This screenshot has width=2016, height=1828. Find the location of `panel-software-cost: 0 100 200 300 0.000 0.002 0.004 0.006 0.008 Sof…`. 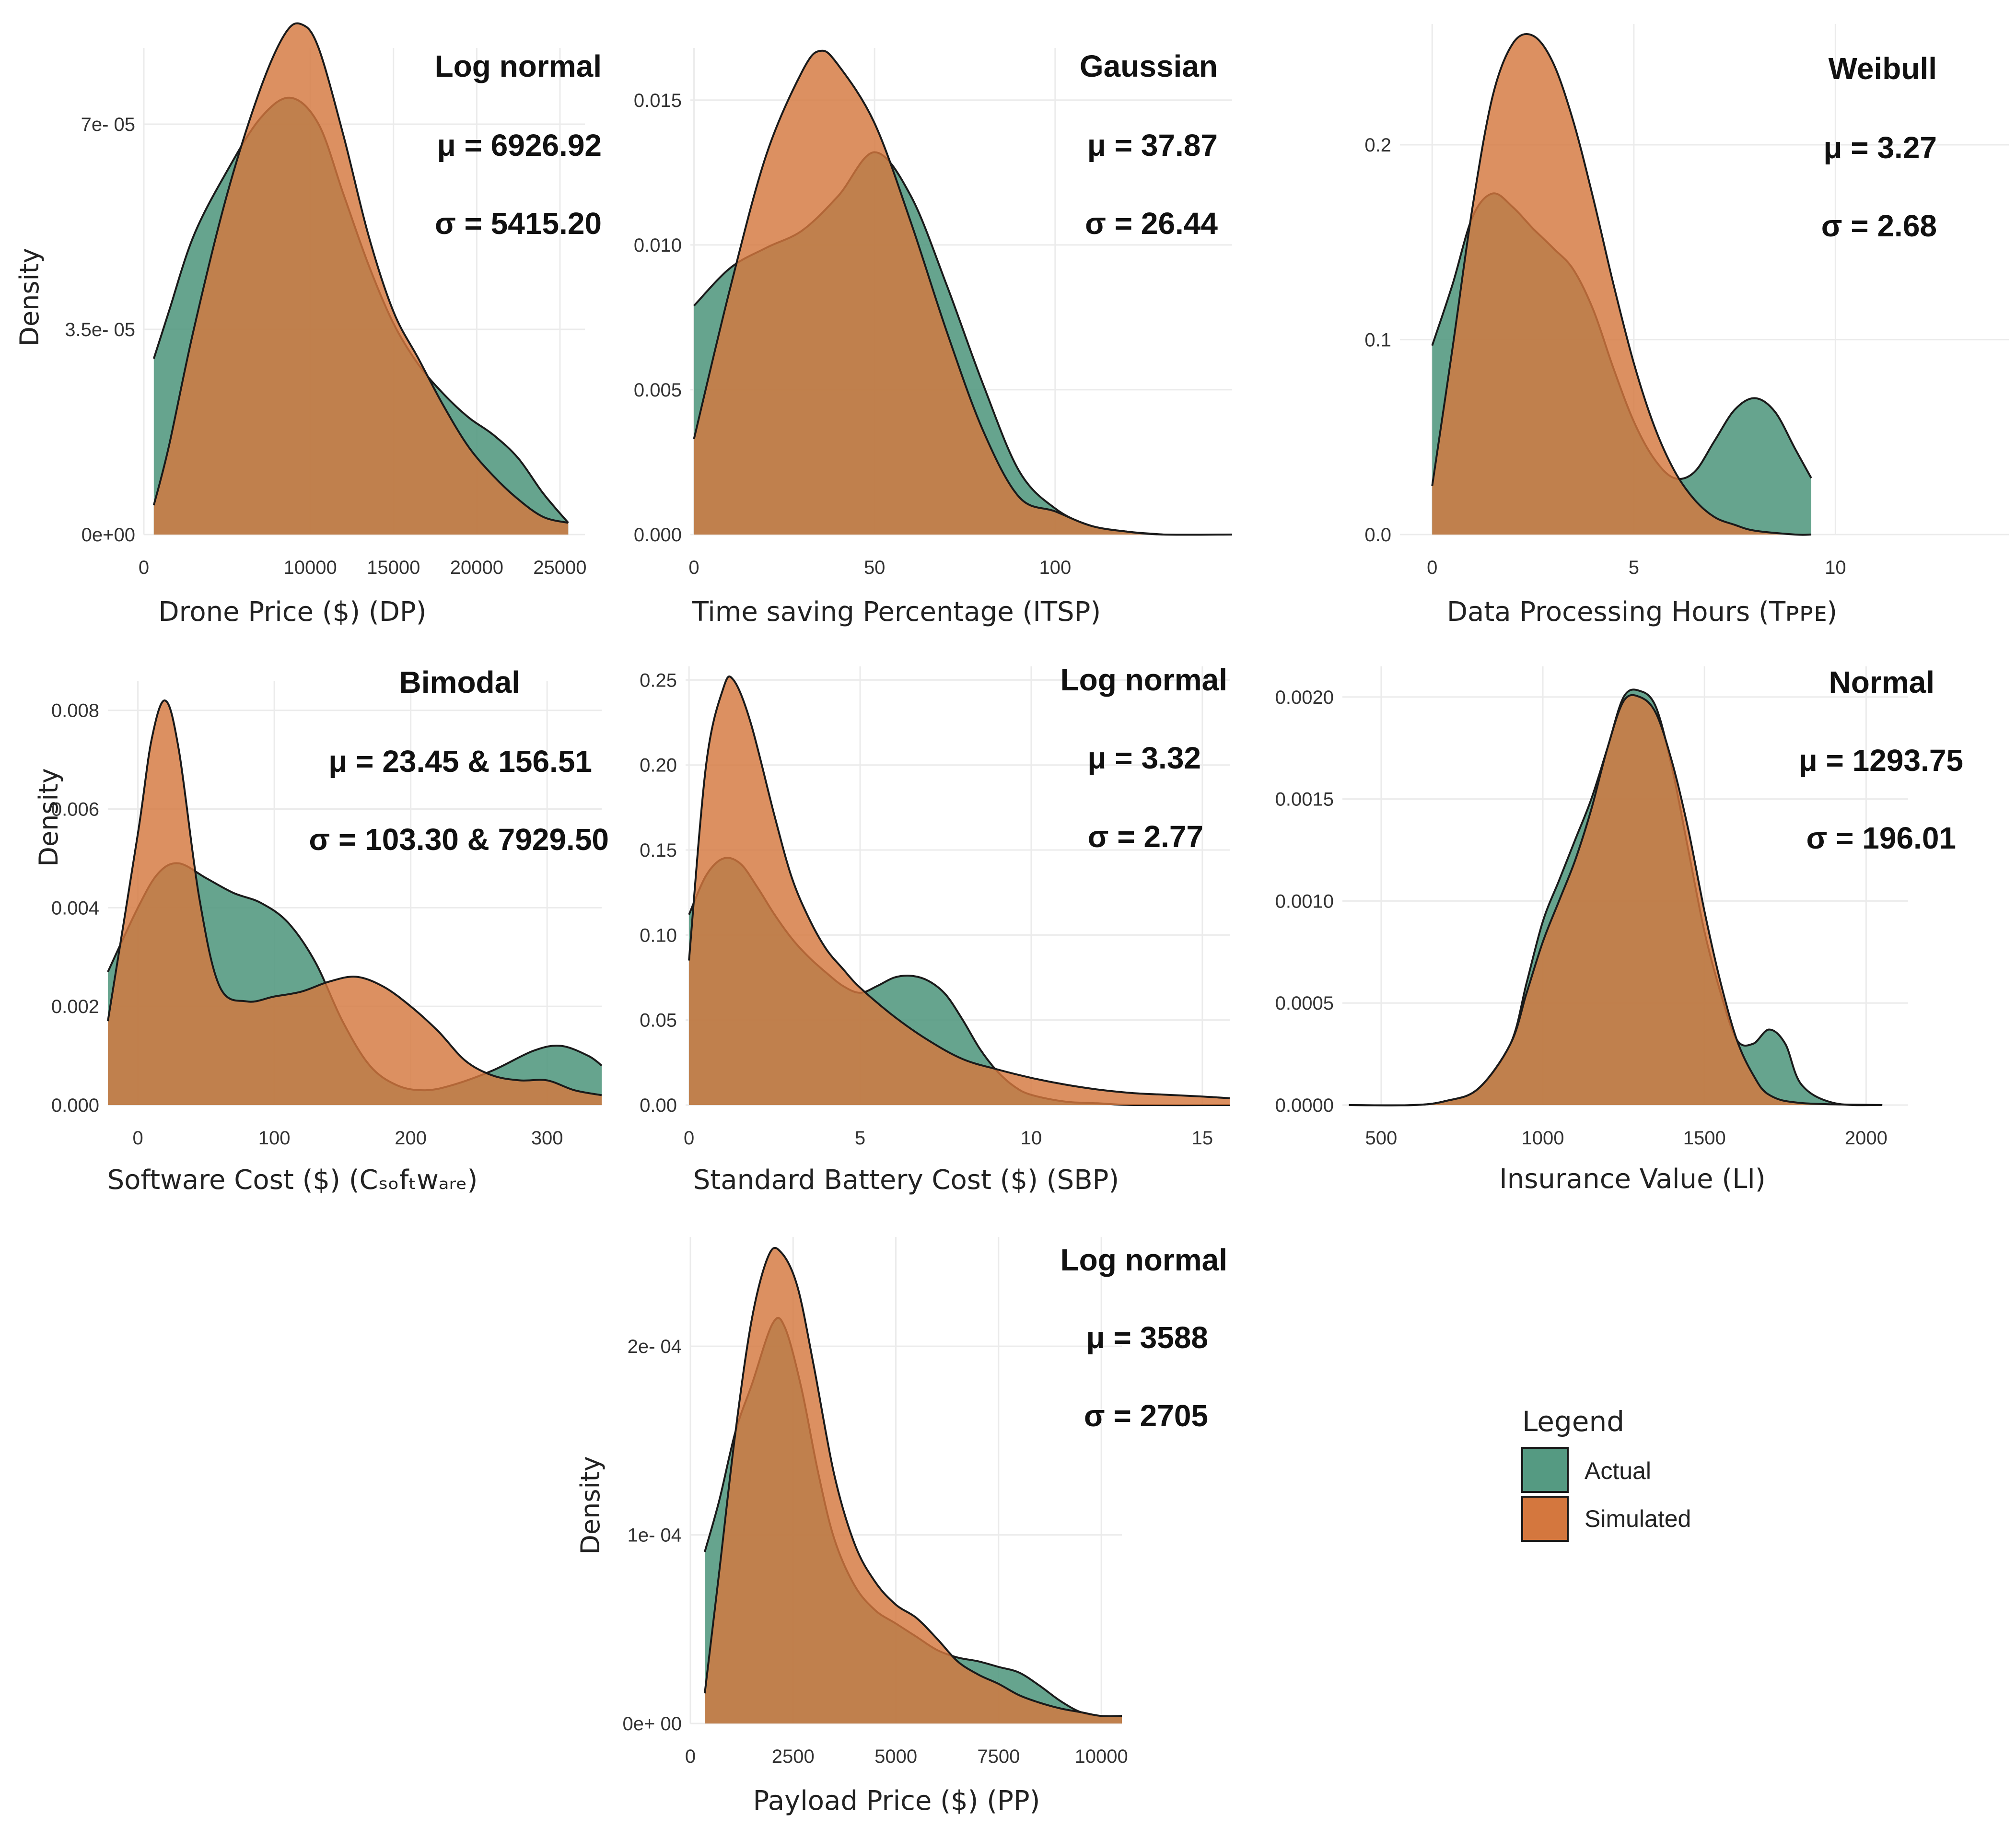

panel-software-cost: 0 100 200 300 0.000 0.002 0.004 0.006 0.008 Sof… is located at coordinates (321, 930).